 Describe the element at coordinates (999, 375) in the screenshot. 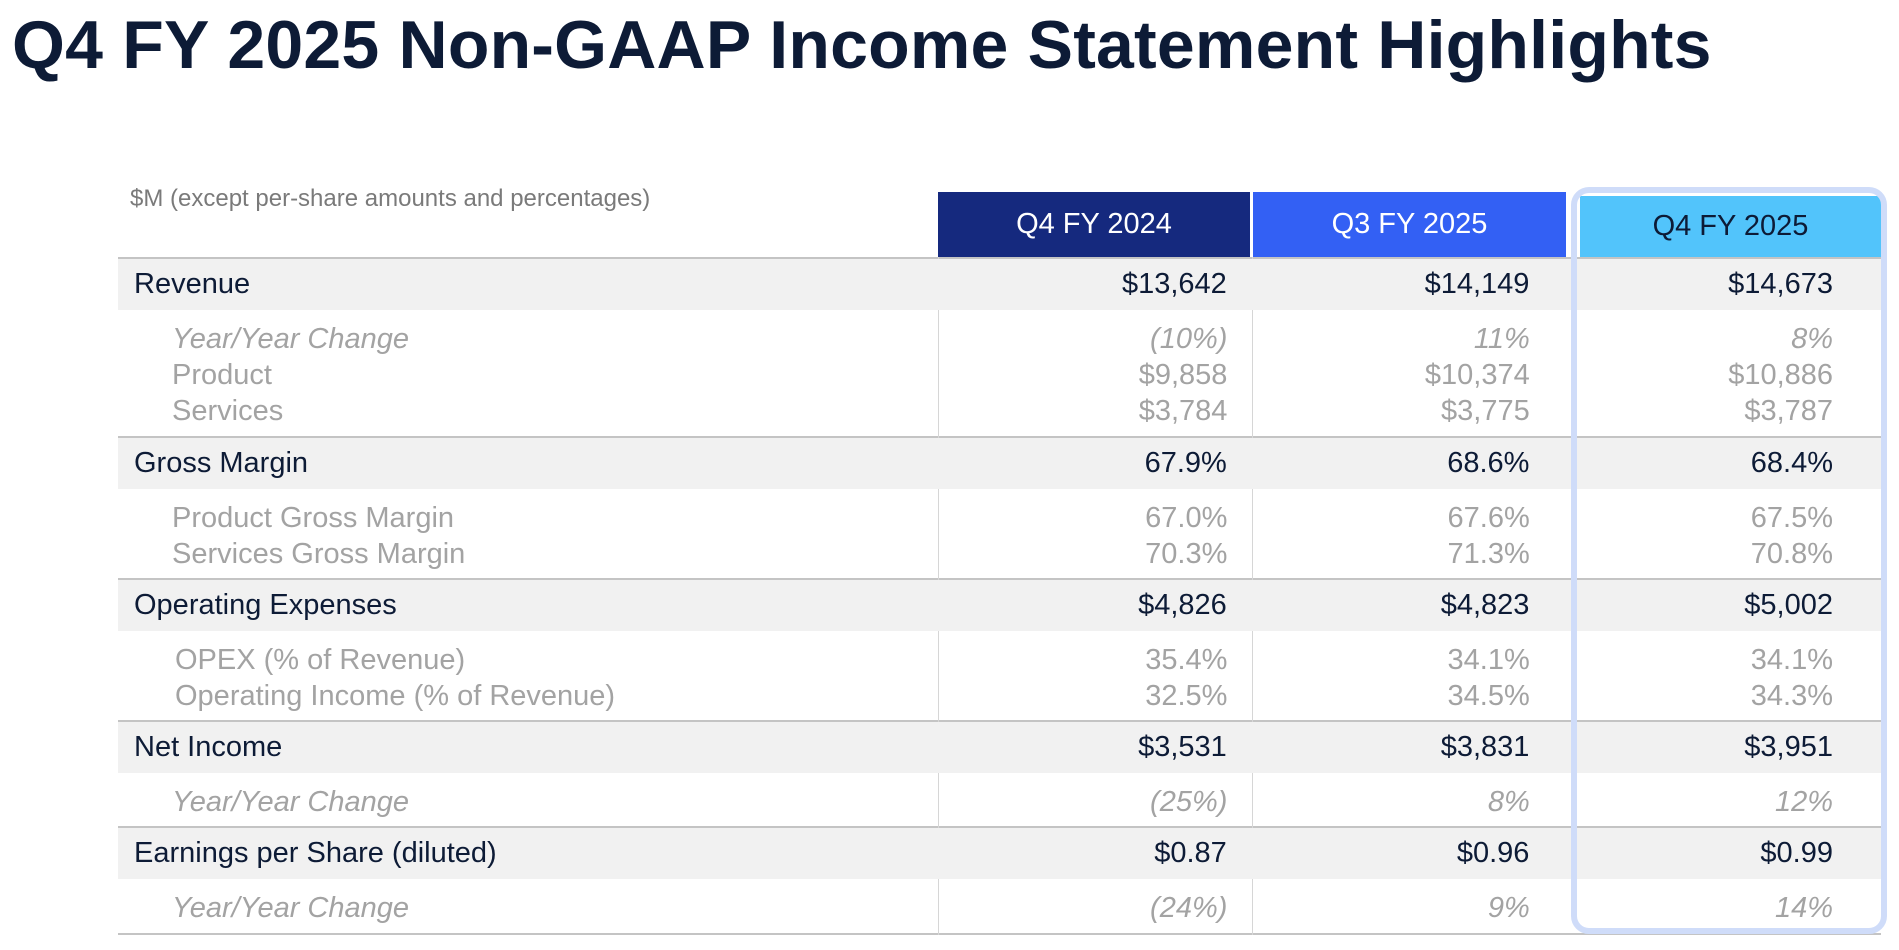

I see `table-row-product: Product $9,858 $10,374 $10,886` at that location.